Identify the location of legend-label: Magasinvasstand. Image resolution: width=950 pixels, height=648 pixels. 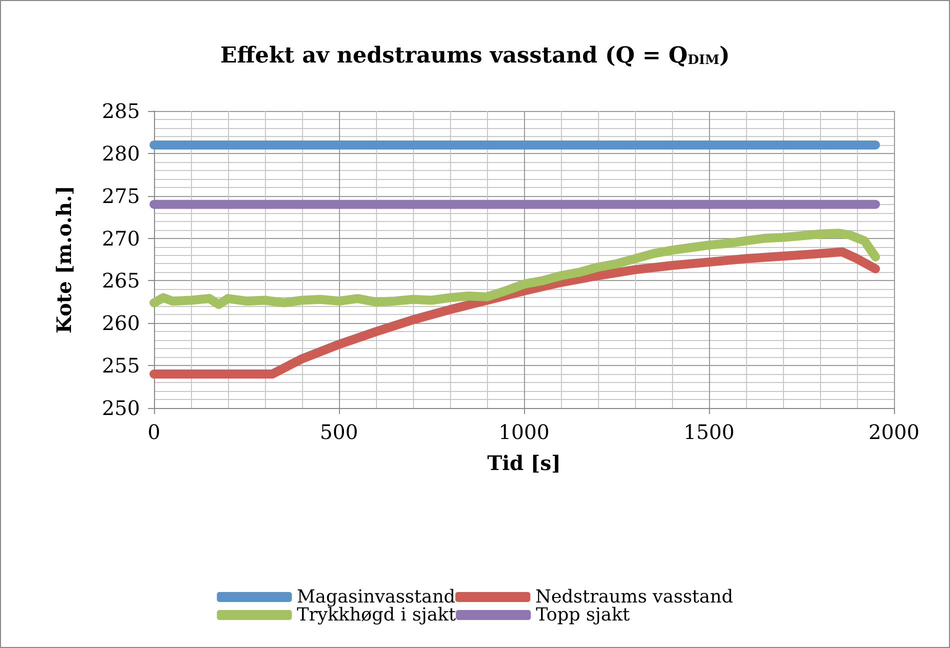
(376, 597).